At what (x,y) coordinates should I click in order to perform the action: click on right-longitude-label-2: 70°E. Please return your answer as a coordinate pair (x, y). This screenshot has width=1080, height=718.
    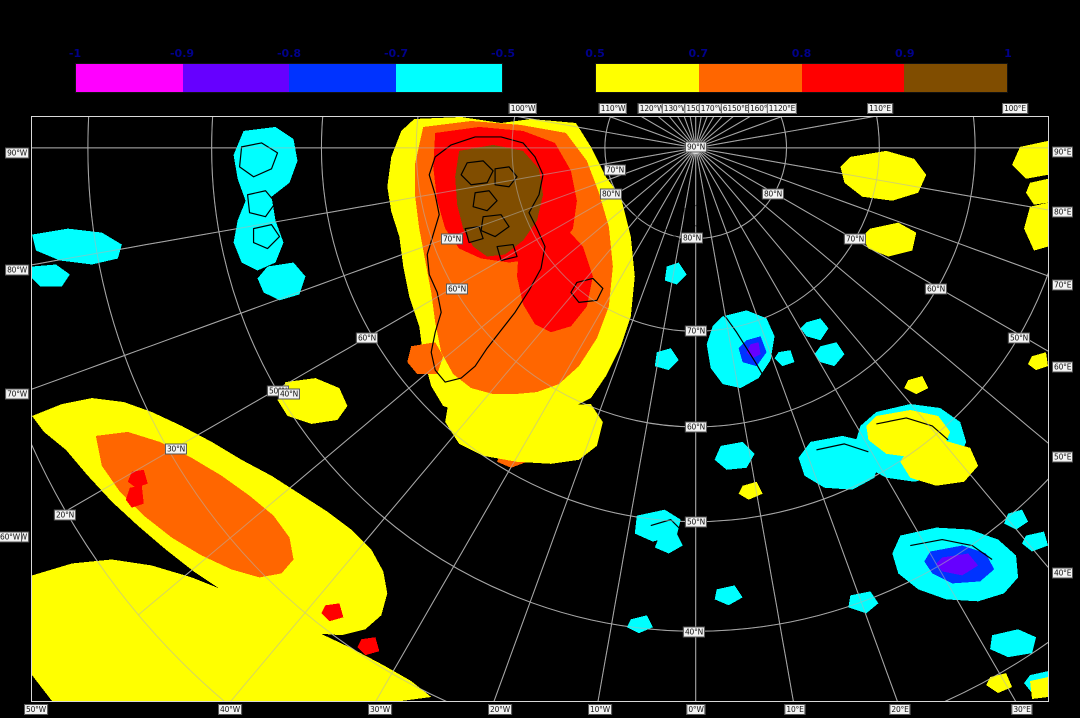
    Looking at the image, I should click on (1063, 285).